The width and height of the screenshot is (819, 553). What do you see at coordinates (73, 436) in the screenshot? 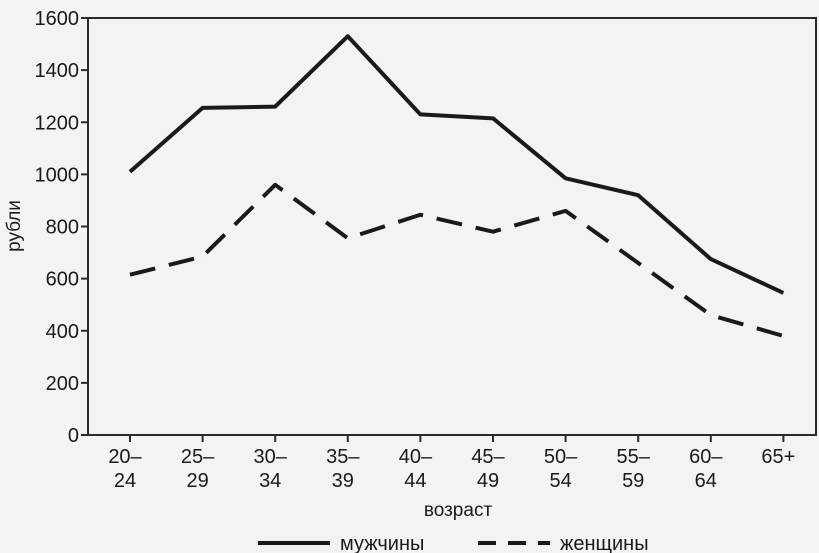
I see `y-tick-label: 0` at bounding box center [73, 436].